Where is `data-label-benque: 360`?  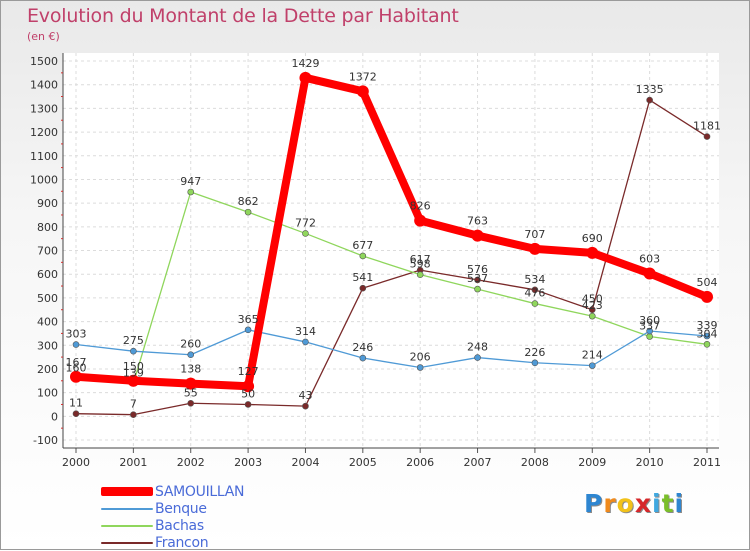
data-label-benque: 360 is located at coordinates (649, 320).